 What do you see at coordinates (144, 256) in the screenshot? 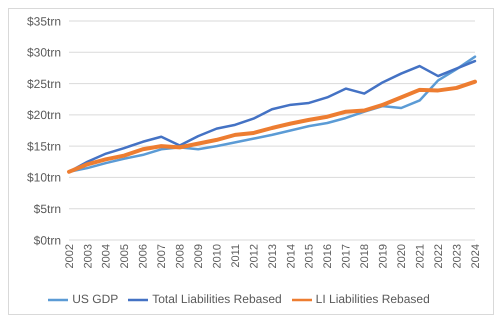
I see `x-tick-label: 2006` at bounding box center [144, 256].